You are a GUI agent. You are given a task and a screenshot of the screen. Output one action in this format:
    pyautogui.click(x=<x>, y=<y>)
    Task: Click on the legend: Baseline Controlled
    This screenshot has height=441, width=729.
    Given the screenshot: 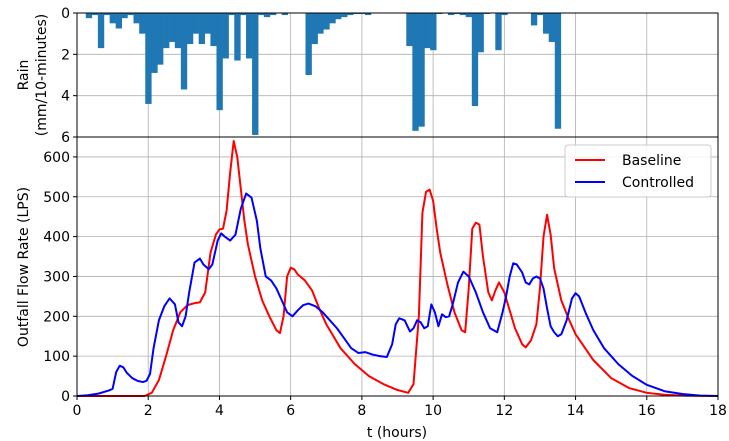 What is the action you would take?
    pyautogui.click(x=638, y=171)
    